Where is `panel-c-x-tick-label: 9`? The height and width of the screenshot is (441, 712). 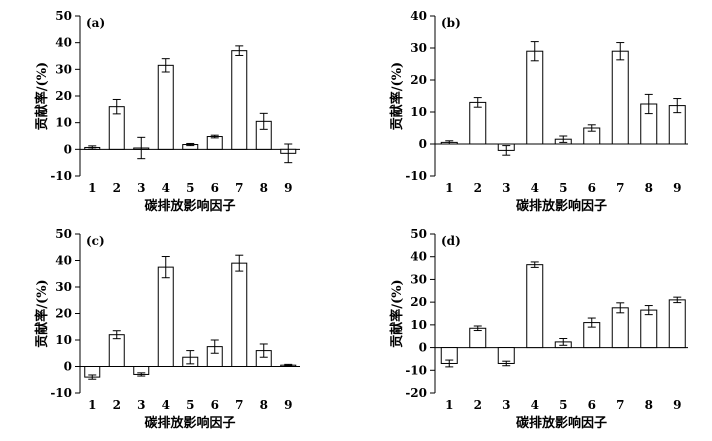 panel-c-x-tick-label: 9 is located at coordinates (288, 405).